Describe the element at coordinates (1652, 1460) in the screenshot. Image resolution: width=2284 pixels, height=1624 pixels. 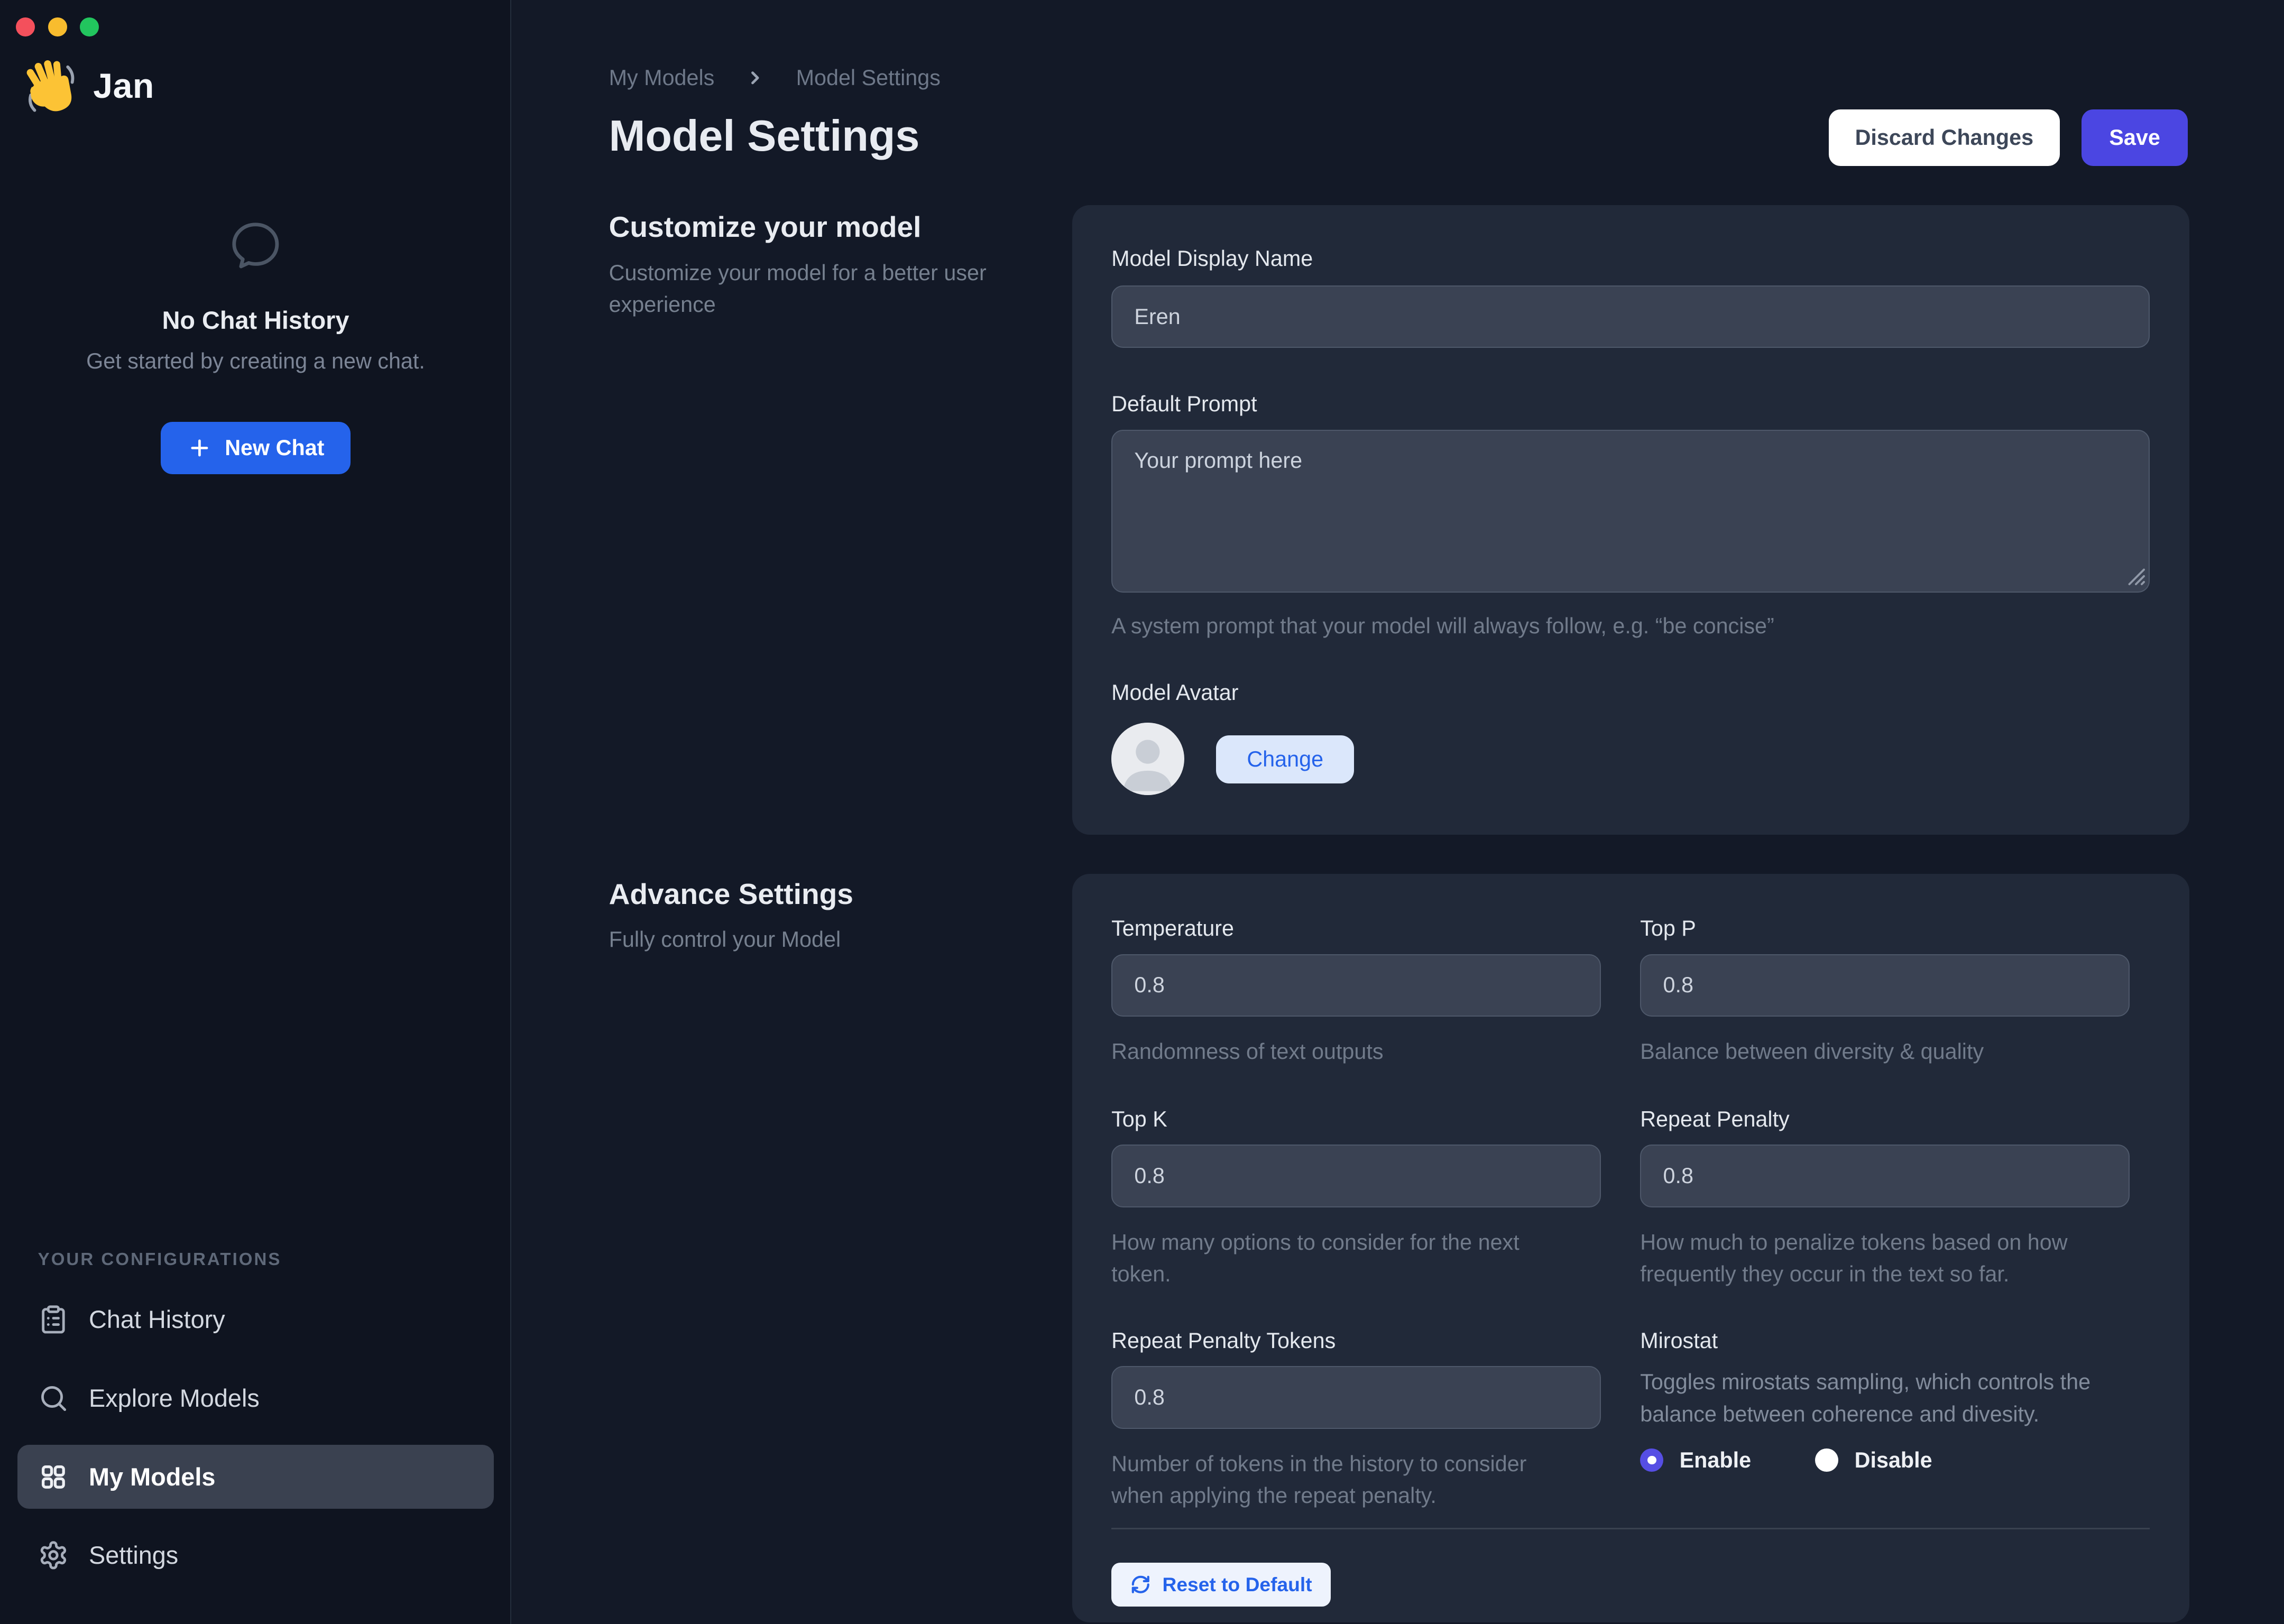
I see `radio-selected-icon` at that location.